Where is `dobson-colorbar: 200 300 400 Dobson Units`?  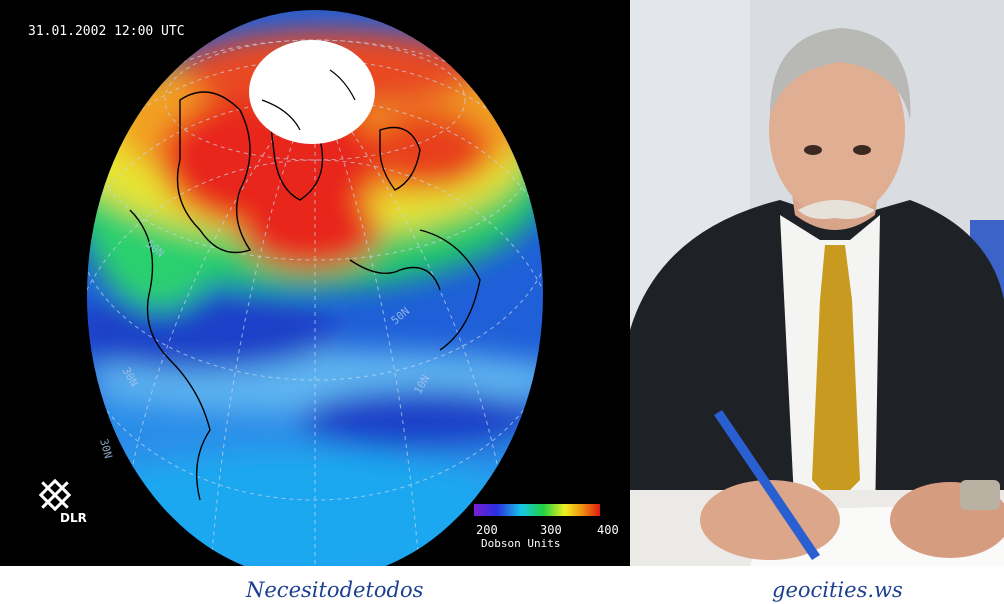 dobson-colorbar: 200 300 400 Dobson Units is located at coordinates (546, 527).